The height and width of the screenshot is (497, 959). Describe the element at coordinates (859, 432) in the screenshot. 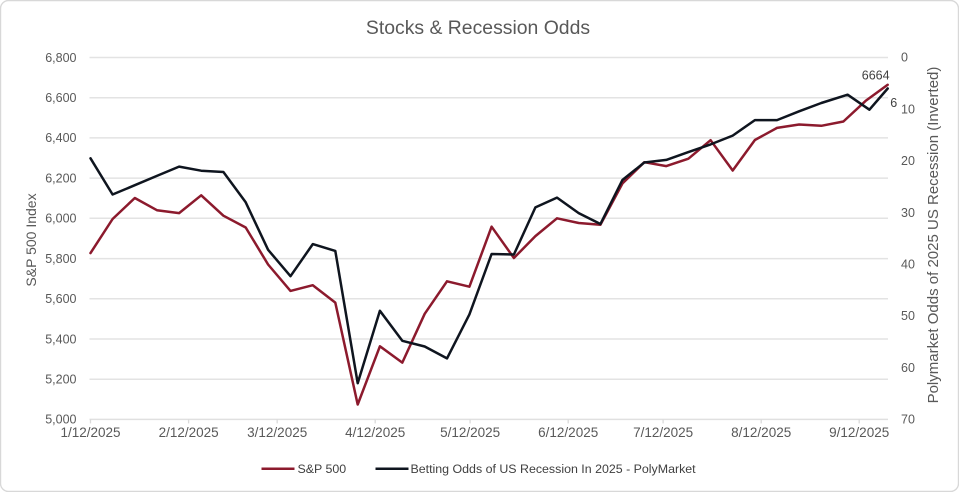

I see `svg-text: 9/12/2025` at that location.